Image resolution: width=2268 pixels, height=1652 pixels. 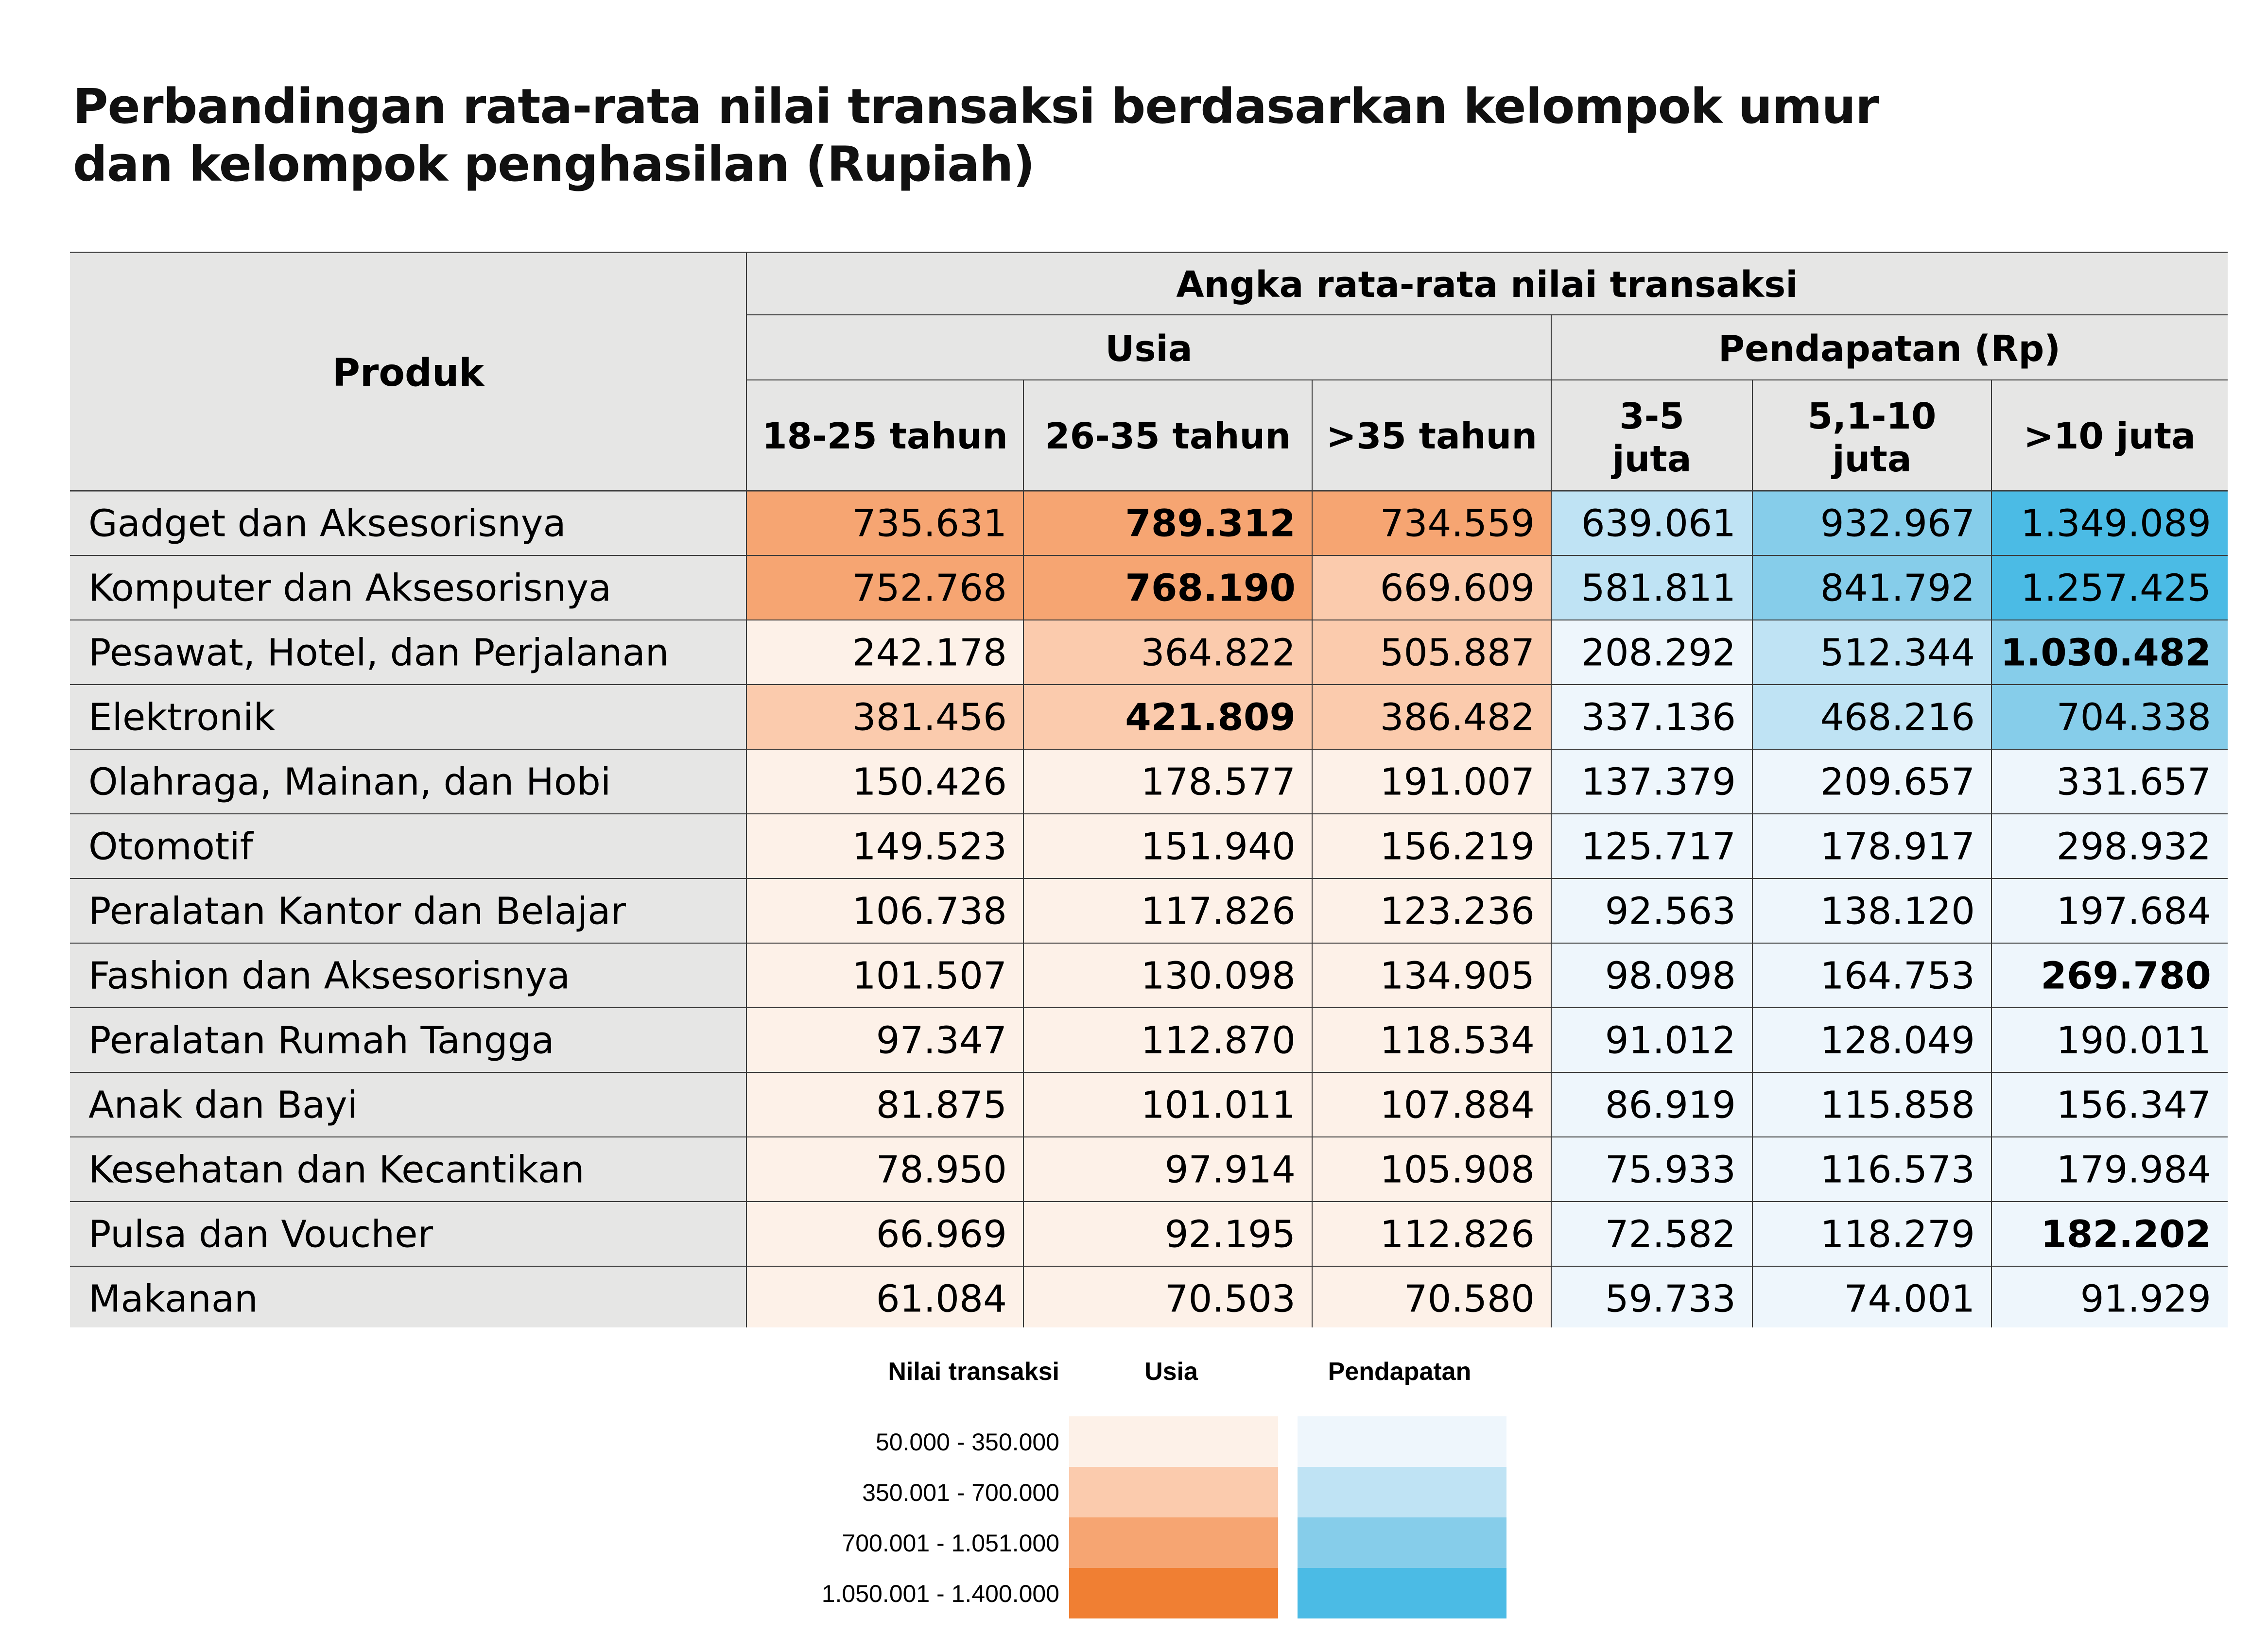 What do you see at coordinates (2126, 977) in the screenshot?
I see `value-label: 269.780` at bounding box center [2126, 977].